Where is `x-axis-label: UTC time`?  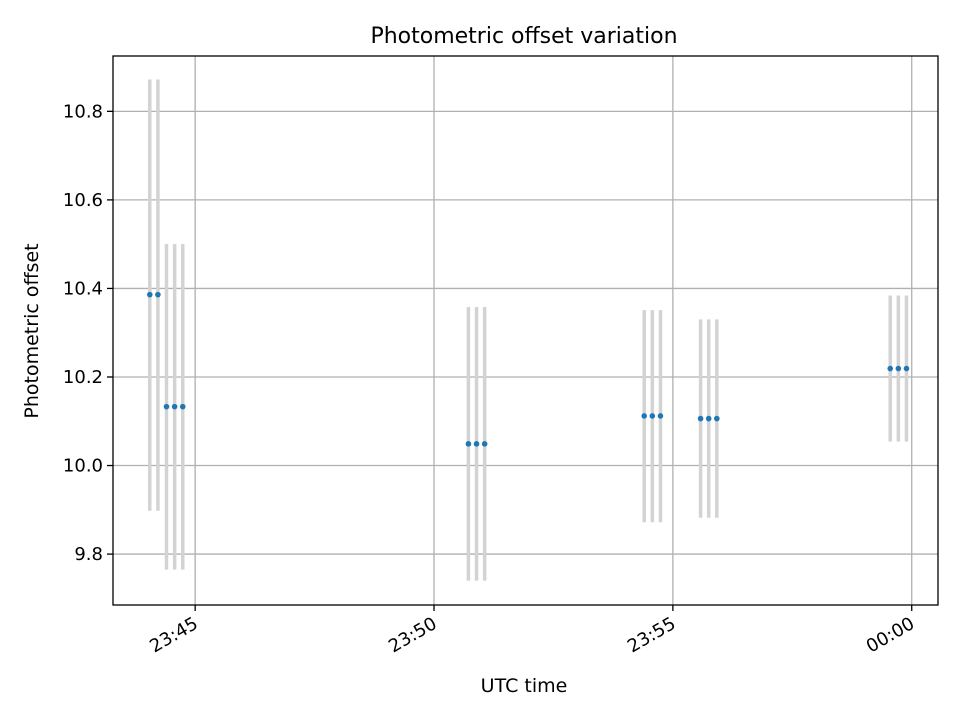
x-axis-label: UTC time is located at coordinates (524, 686).